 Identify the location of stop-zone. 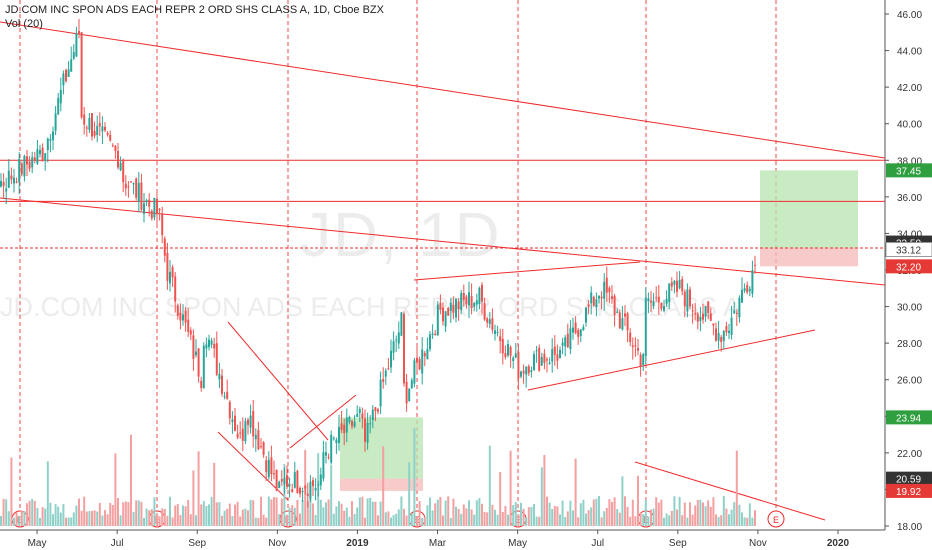
(809, 257).